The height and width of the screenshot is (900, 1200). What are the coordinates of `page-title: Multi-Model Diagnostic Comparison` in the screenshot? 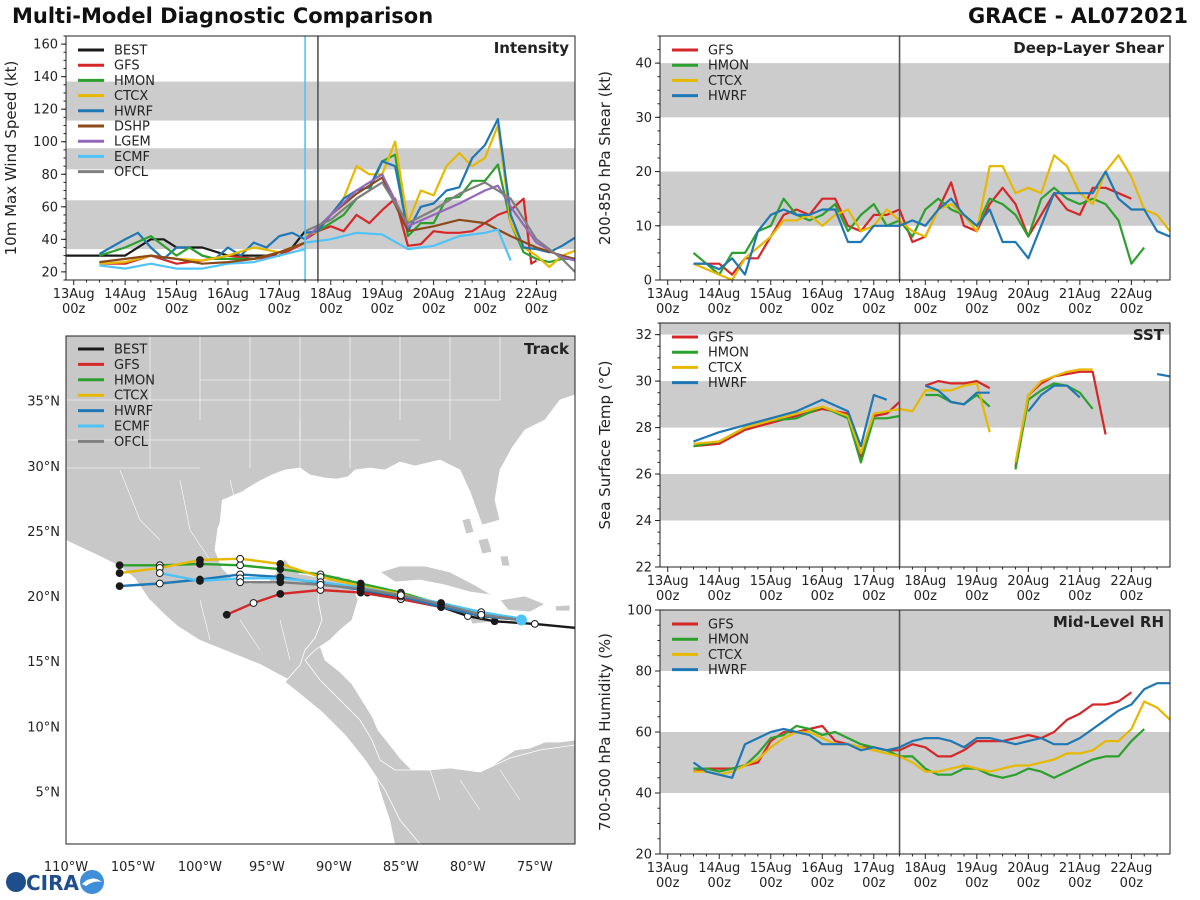 It's located at (223, 16).